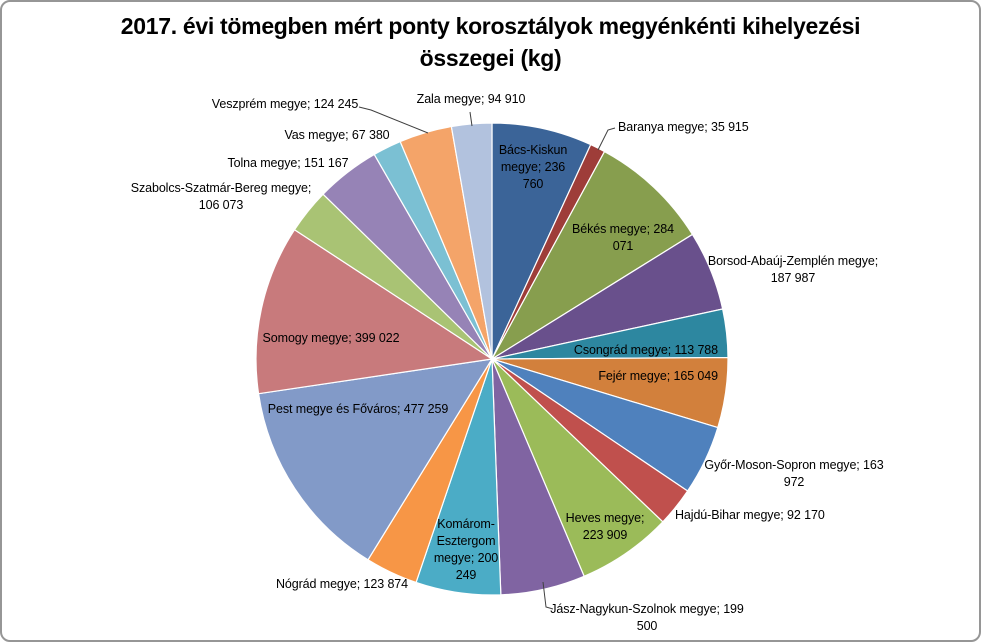 The width and height of the screenshot is (981, 644). I want to click on slice-label-zala-megye: Zala megye; 94 910, so click(471, 99).